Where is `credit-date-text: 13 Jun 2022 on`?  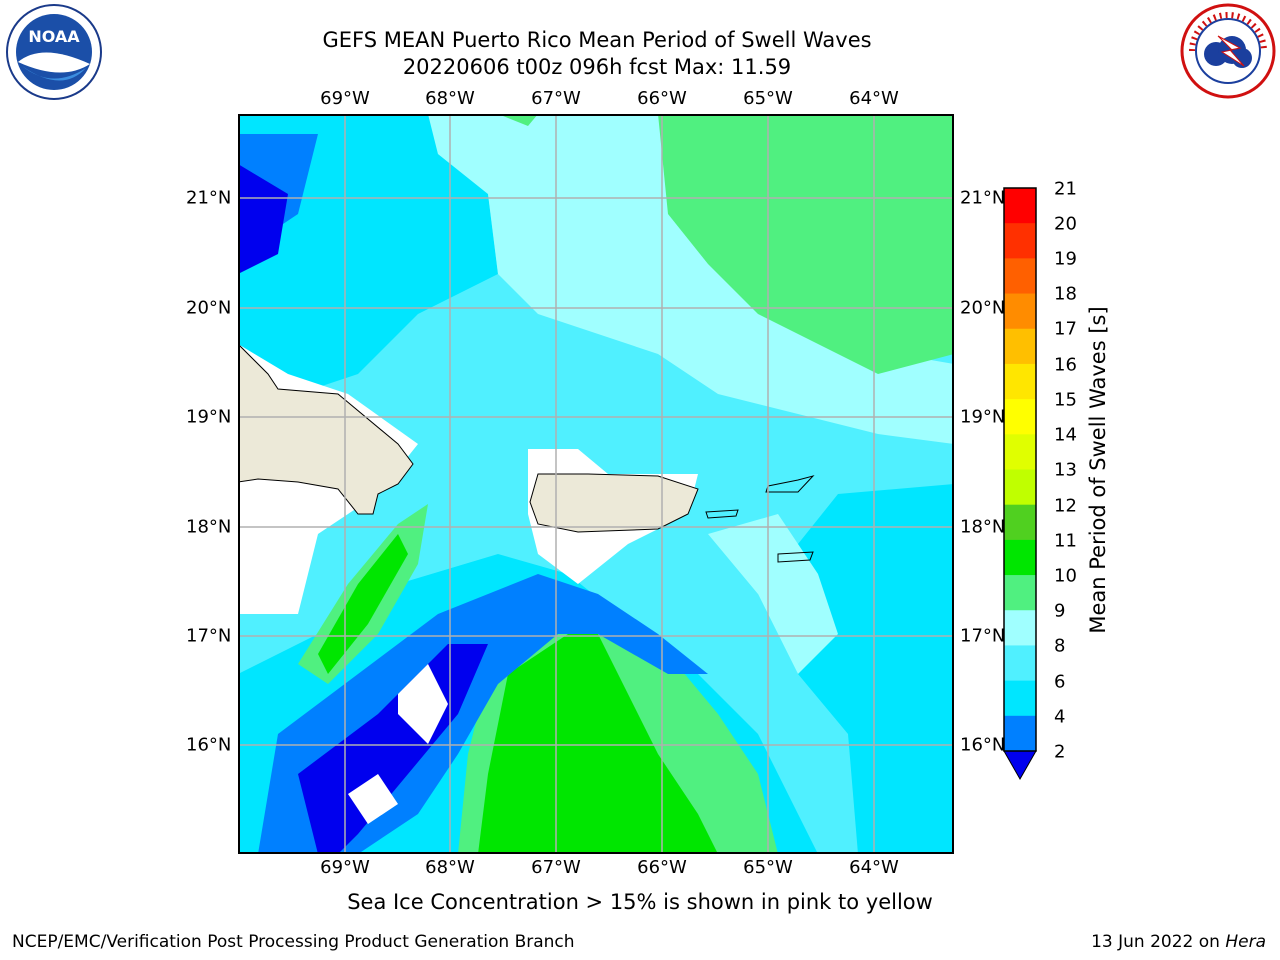 credit-date-text: 13 Jun 2022 on is located at coordinates (1158, 942).